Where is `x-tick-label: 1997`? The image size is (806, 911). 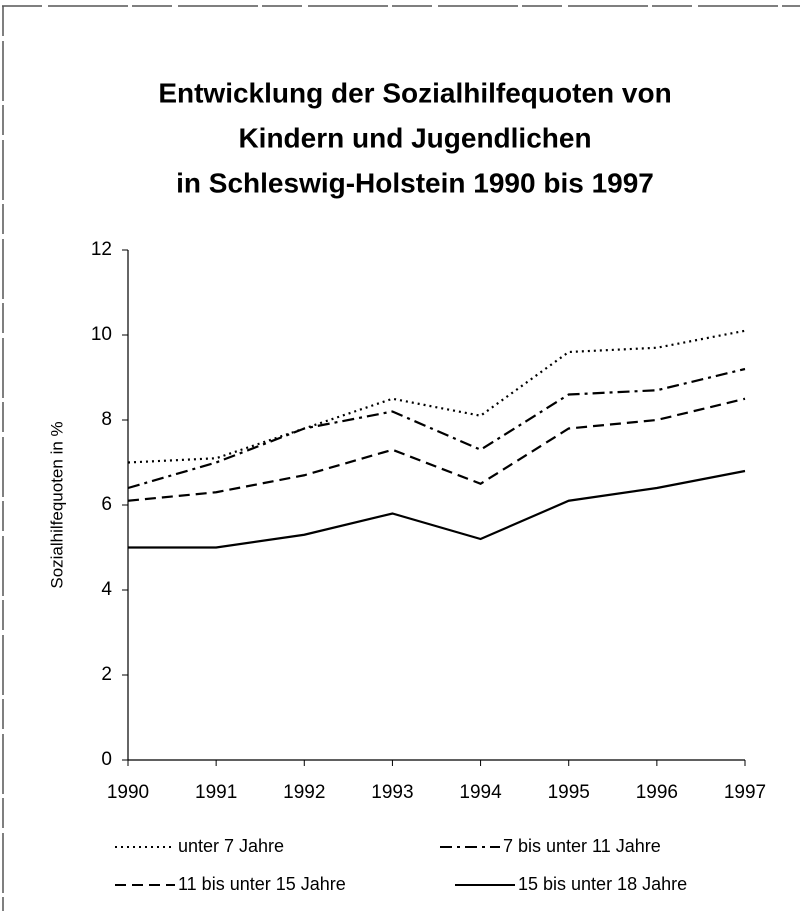 x-tick-label: 1997 is located at coordinates (745, 792).